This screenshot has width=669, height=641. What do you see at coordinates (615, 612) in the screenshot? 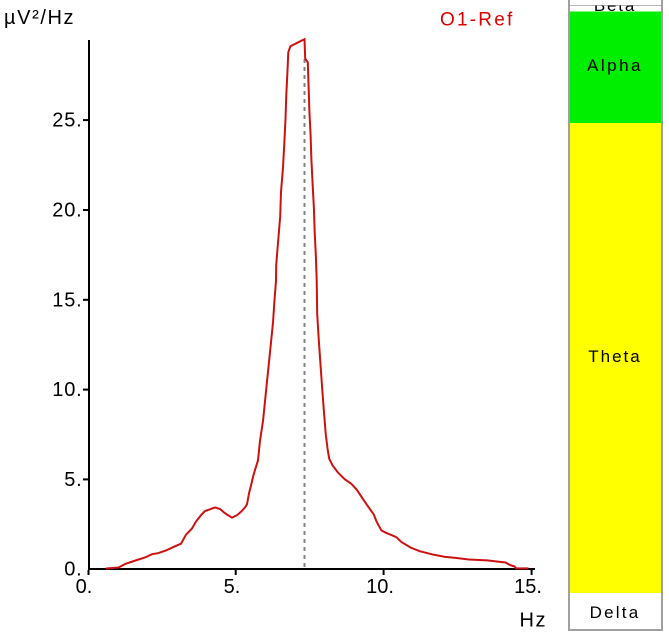
I see `svg-text: Delta` at bounding box center [615, 612].